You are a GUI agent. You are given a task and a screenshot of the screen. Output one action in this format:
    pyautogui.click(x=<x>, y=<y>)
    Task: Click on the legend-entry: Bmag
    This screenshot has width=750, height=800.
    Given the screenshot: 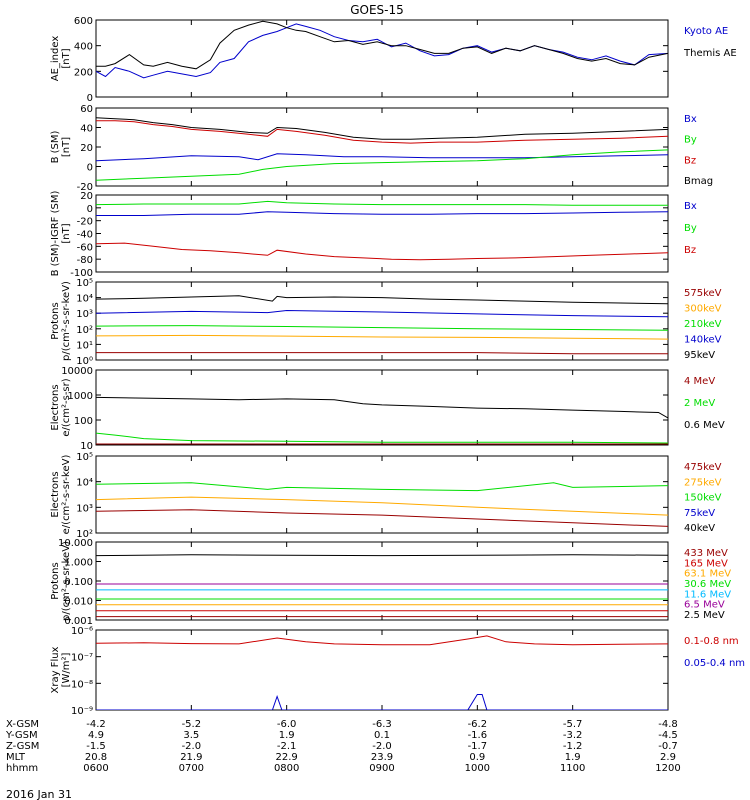 What is the action you would take?
    pyautogui.click(x=698, y=181)
    